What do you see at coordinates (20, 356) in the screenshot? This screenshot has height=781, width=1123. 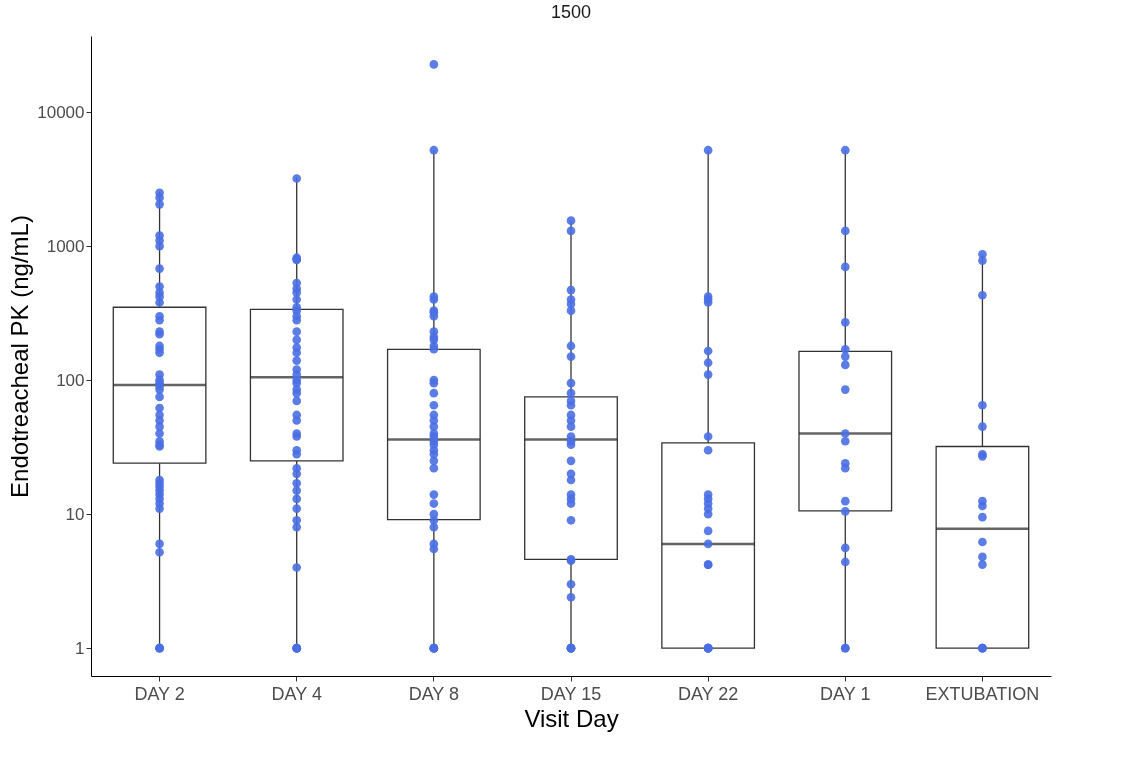 I see `y-axis-title: Endotreacheal PK (ng/mL)` at bounding box center [20, 356].